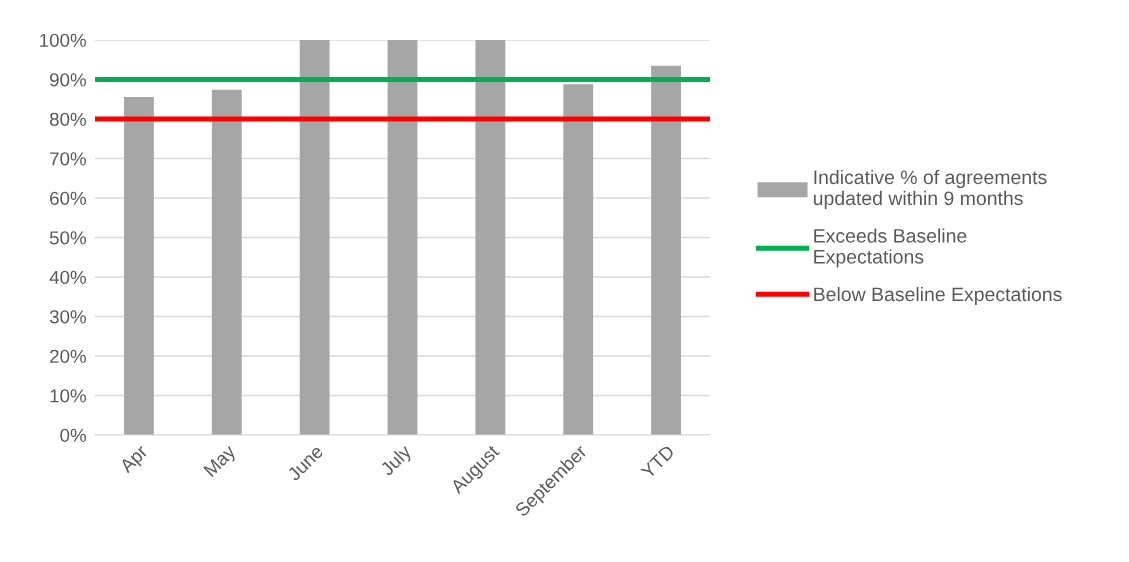  What do you see at coordinates (397, 461) in the screenshot?
I see `x-tick-label: July` at bounding box center [397, 461].